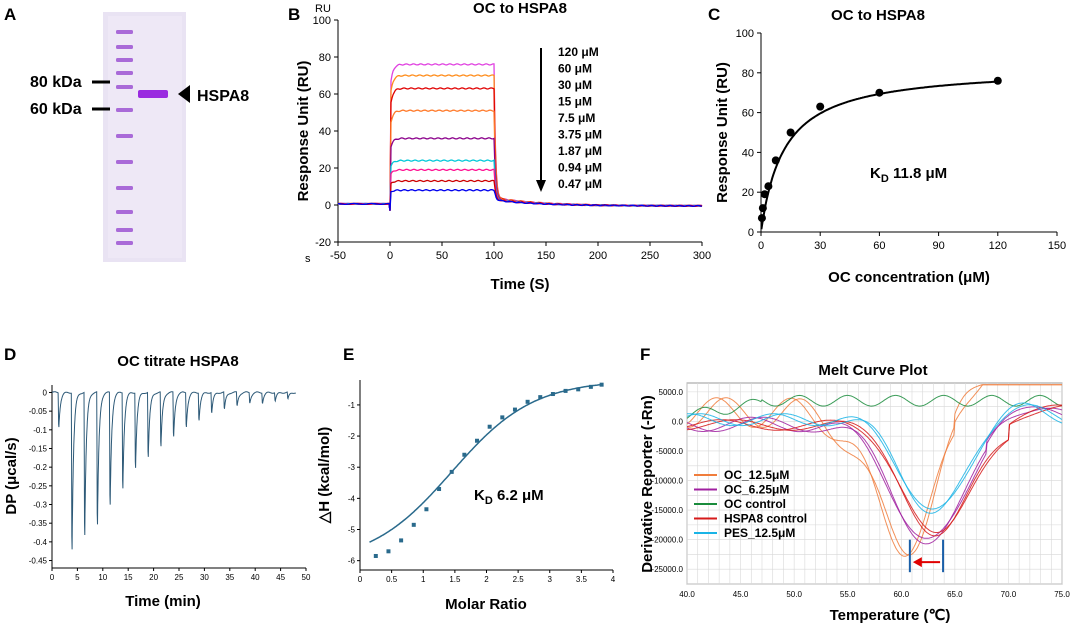 The height and width of the screenshot is (627, 1072). Describe the element at coordinates (204, 577) in the screenshot. I see `x-tick-label: 30` at that location.